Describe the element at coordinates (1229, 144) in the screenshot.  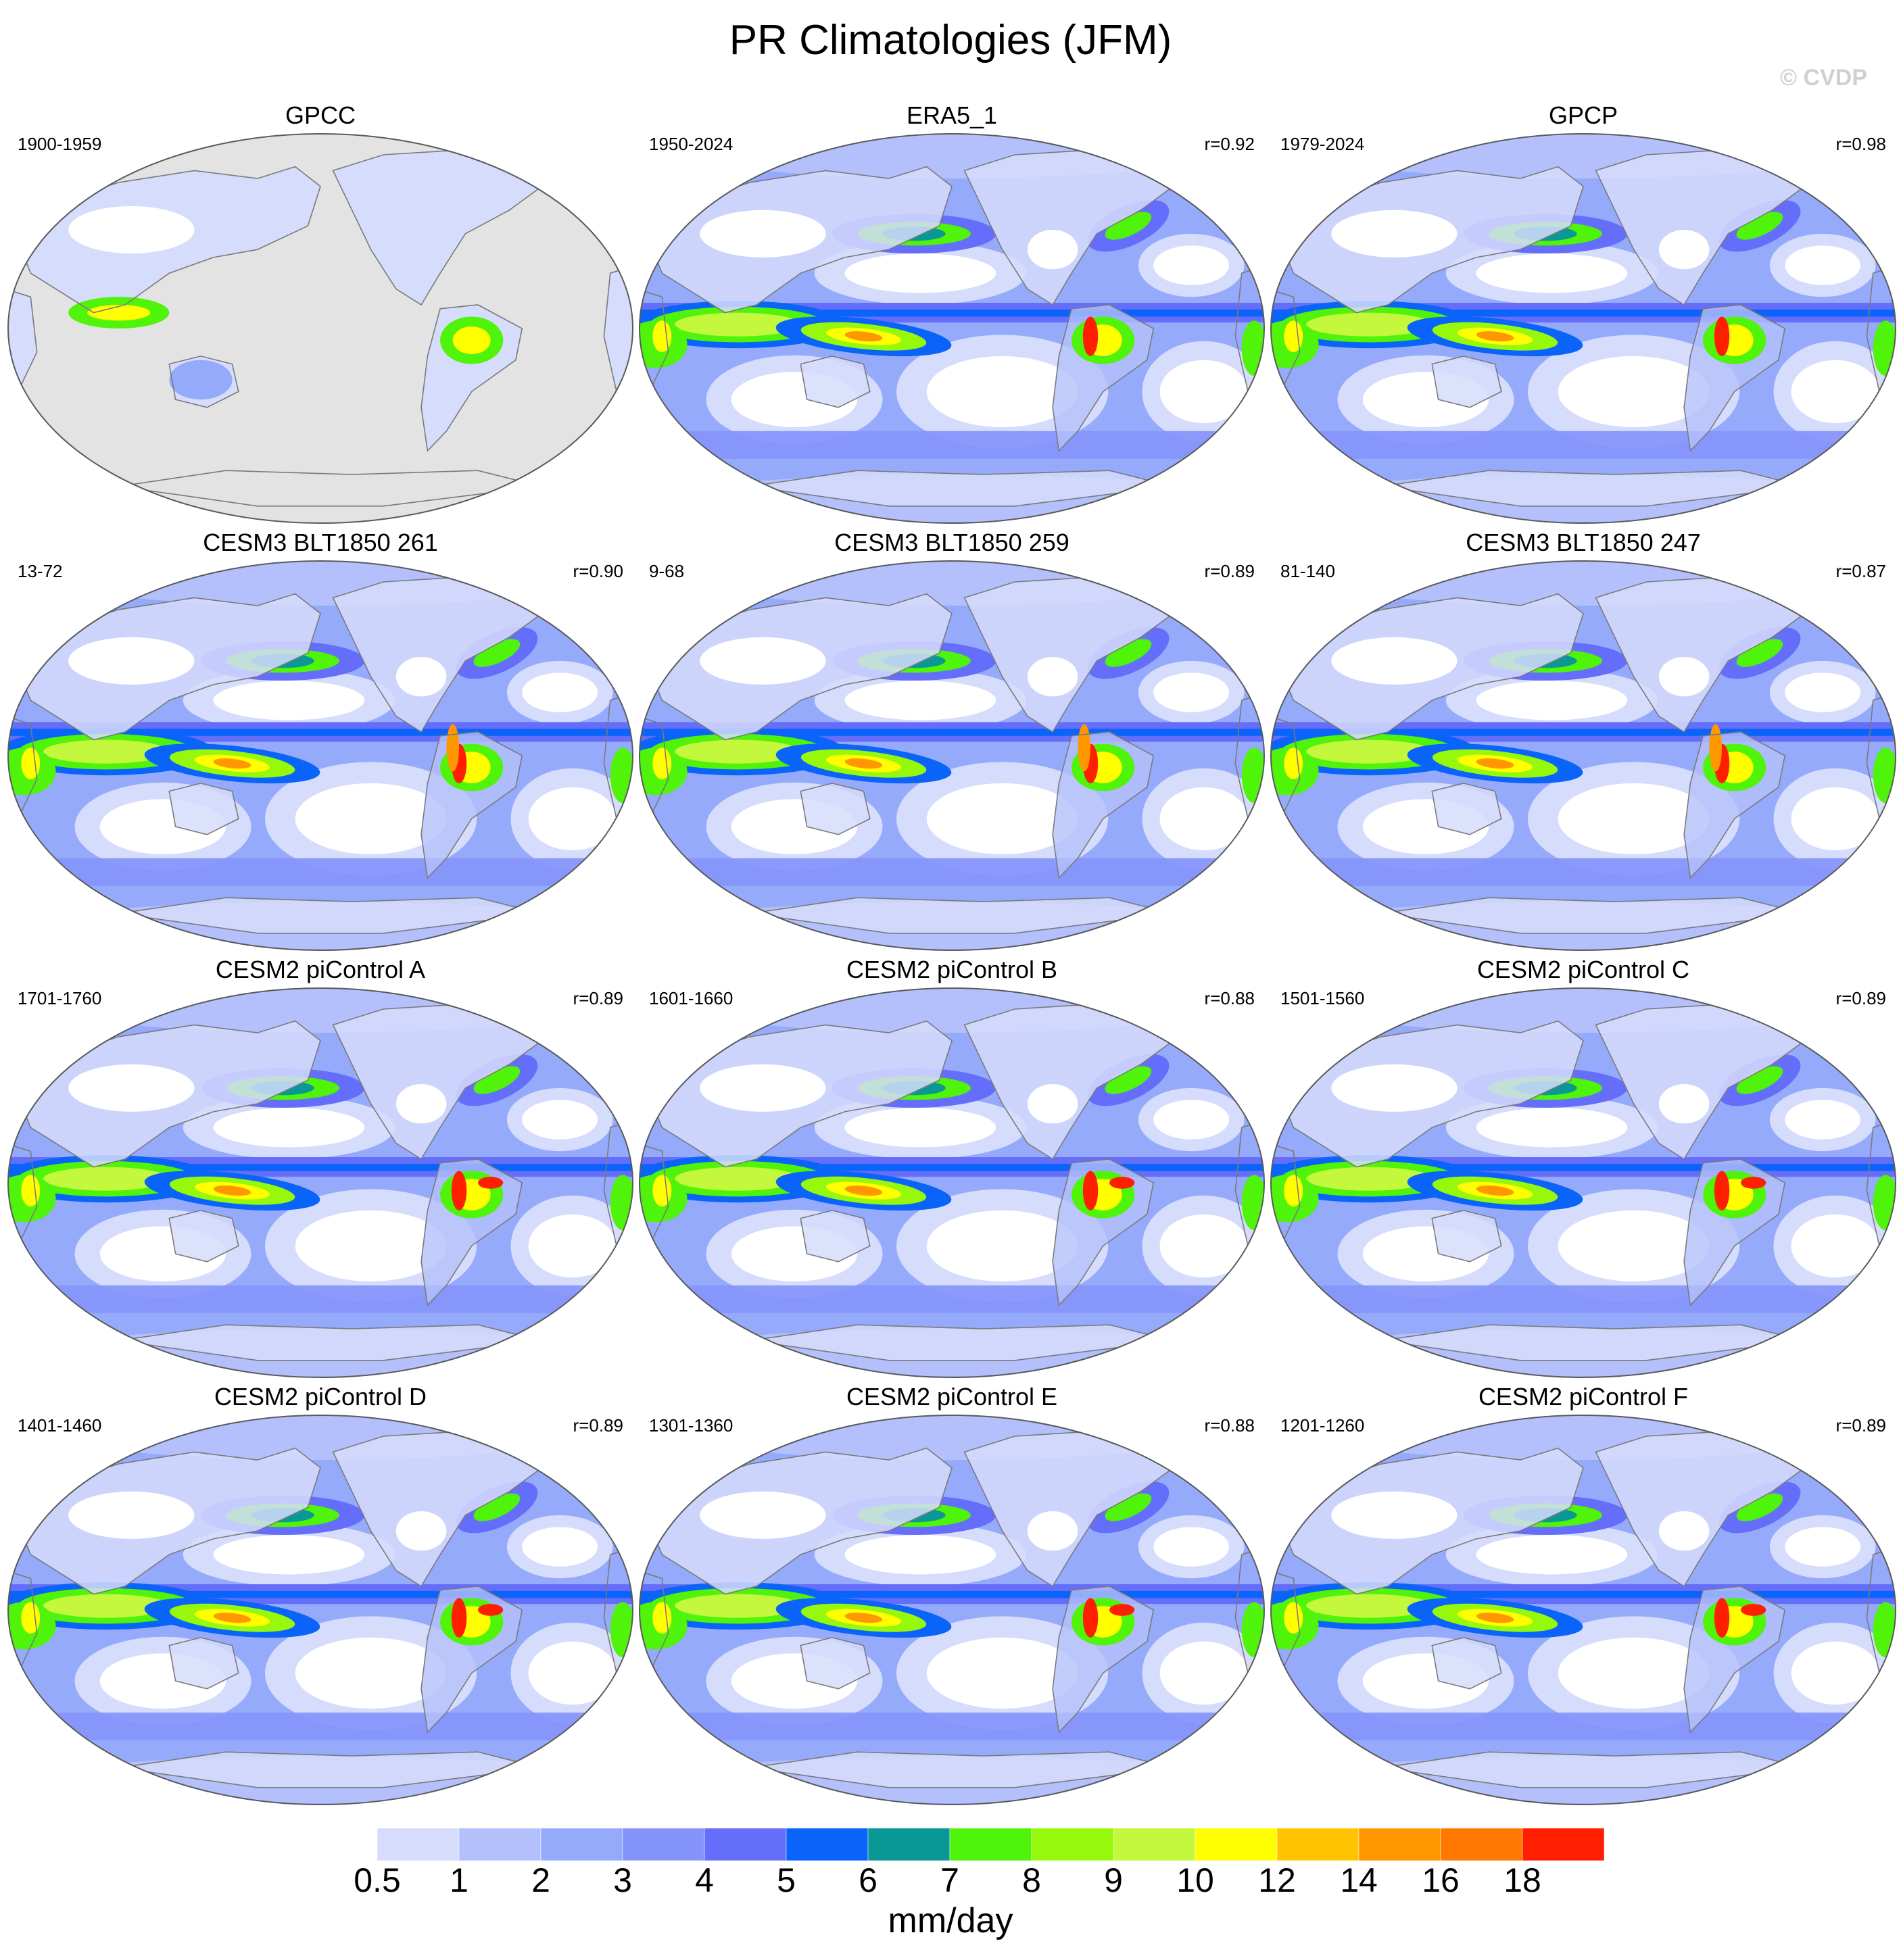
I see `pattern-correlation: r=0.92` at that location.